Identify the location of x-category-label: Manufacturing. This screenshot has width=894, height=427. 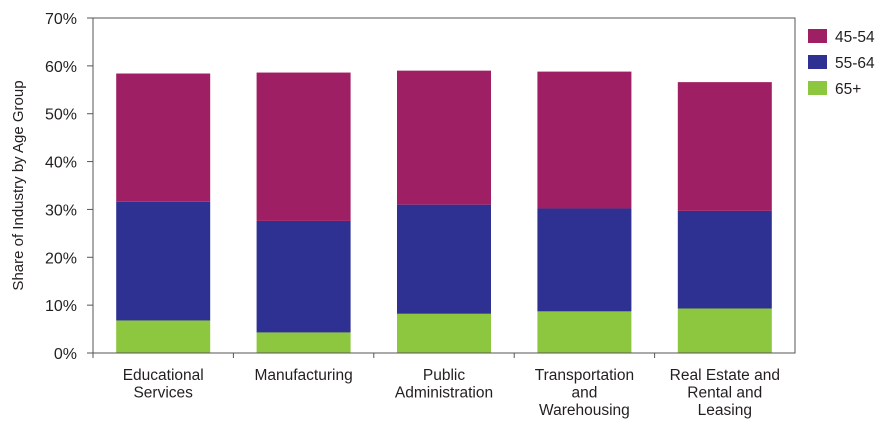
(303, 375).